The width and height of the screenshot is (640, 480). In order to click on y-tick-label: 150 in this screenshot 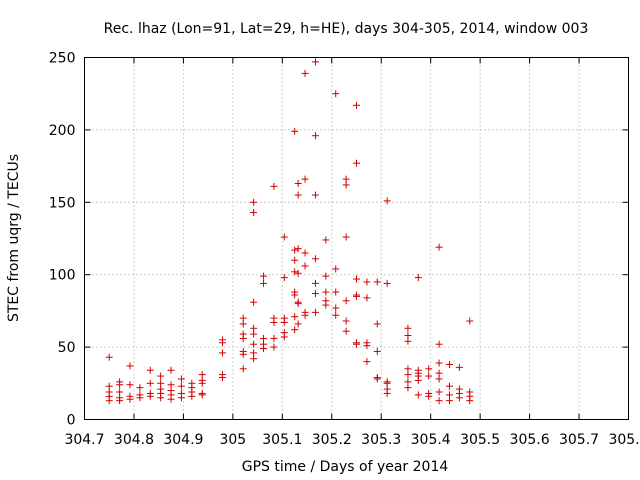, I will do `click(62, 203)`.